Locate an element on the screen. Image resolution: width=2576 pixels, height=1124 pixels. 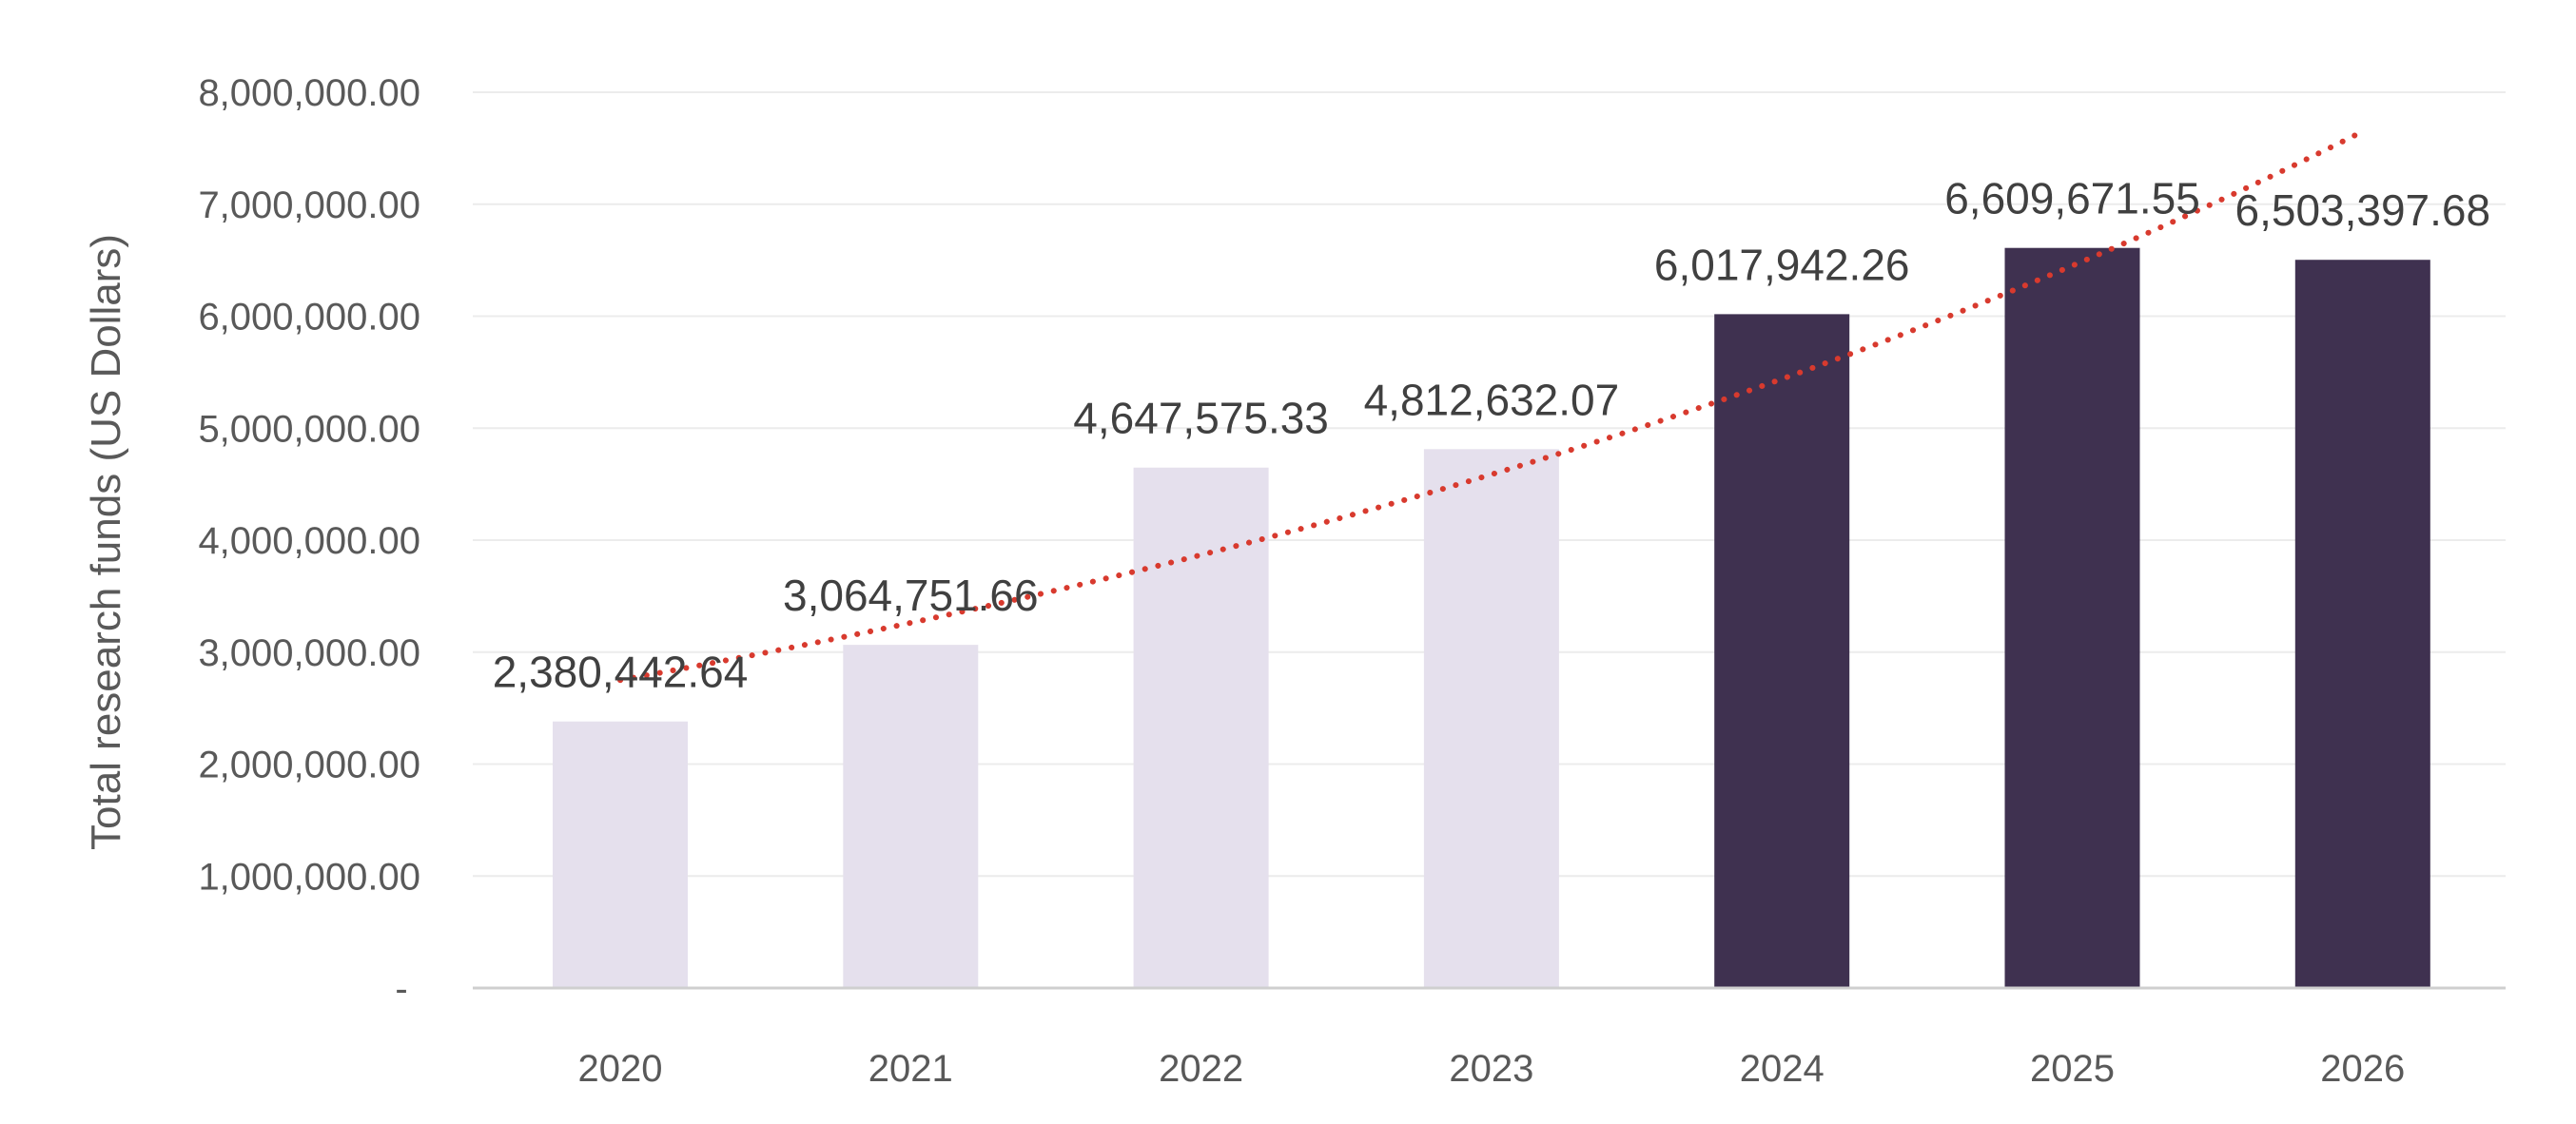
bar-2024 is located at coordinates (1782, 651).